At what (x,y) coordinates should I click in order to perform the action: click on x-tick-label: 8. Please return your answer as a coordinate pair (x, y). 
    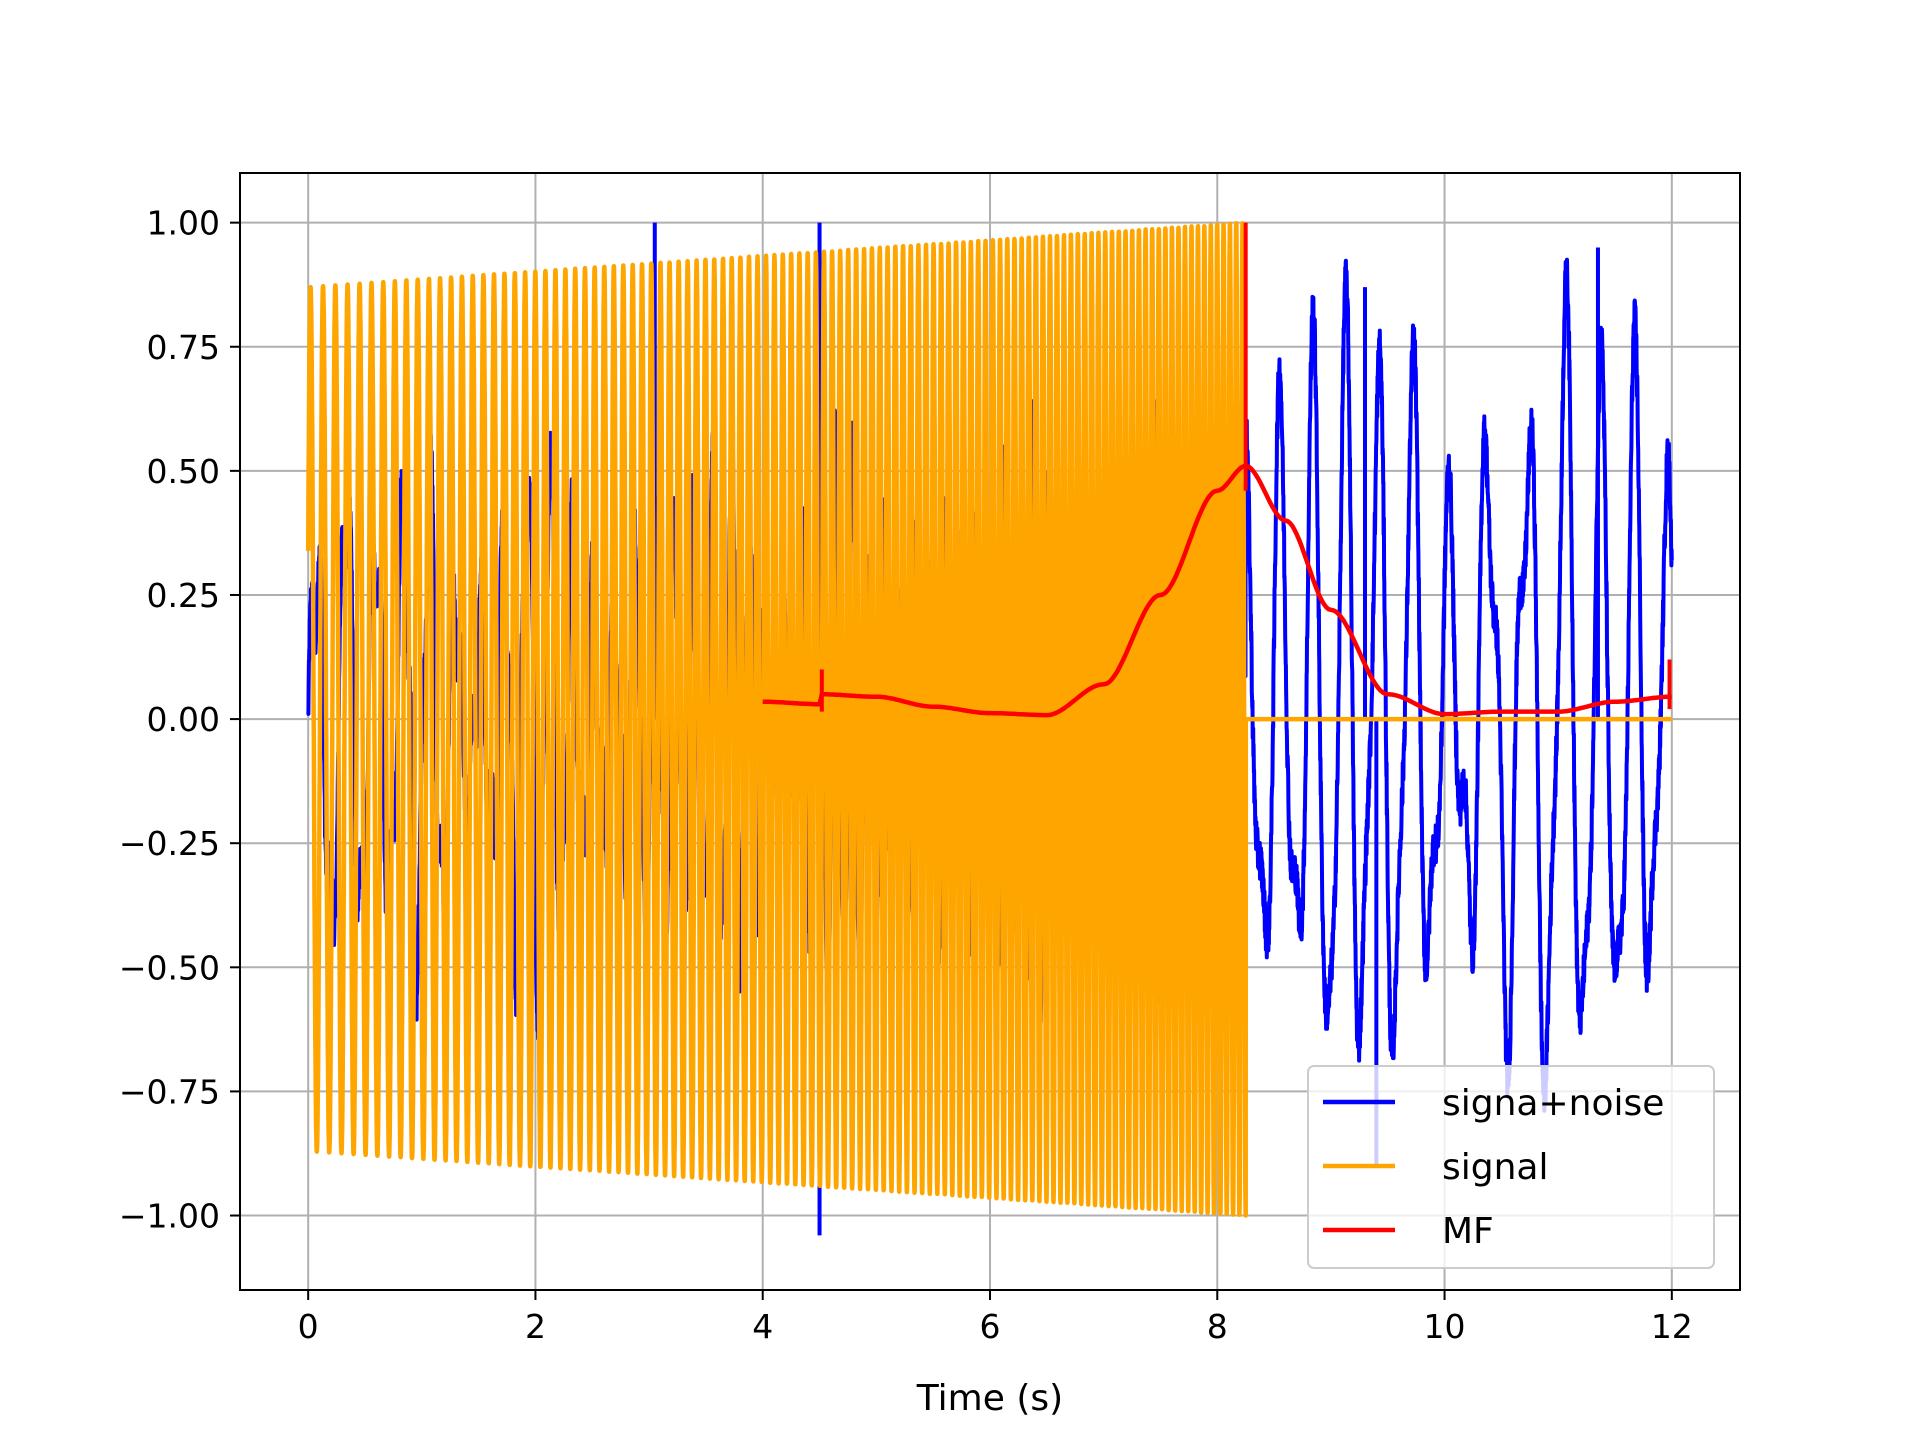
    Looking at the image, I should click on (1217, 1326).